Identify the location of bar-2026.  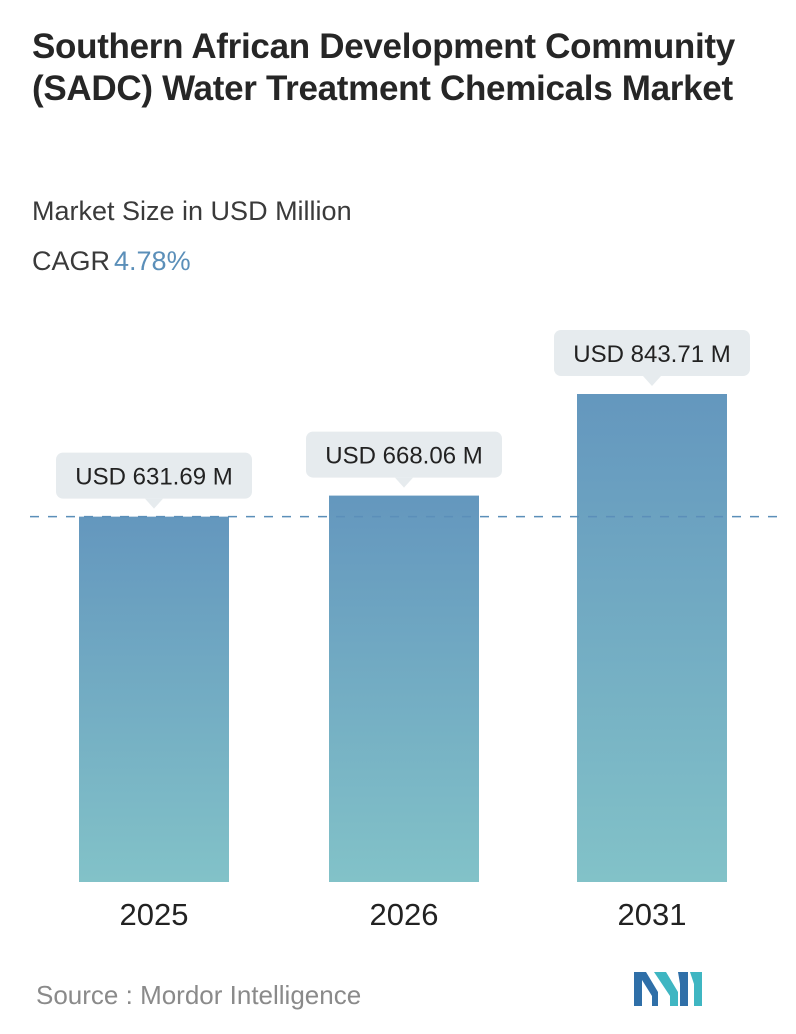
(404, 688).